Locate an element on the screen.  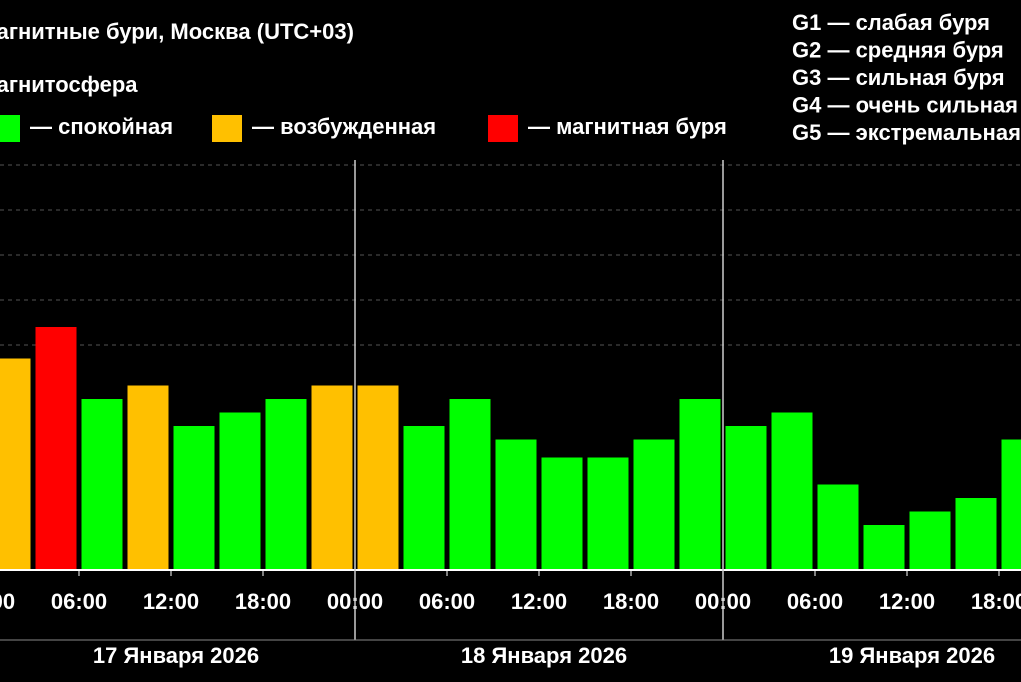
day-label: 18 Января 2026 is located at coordinates (544, 655).